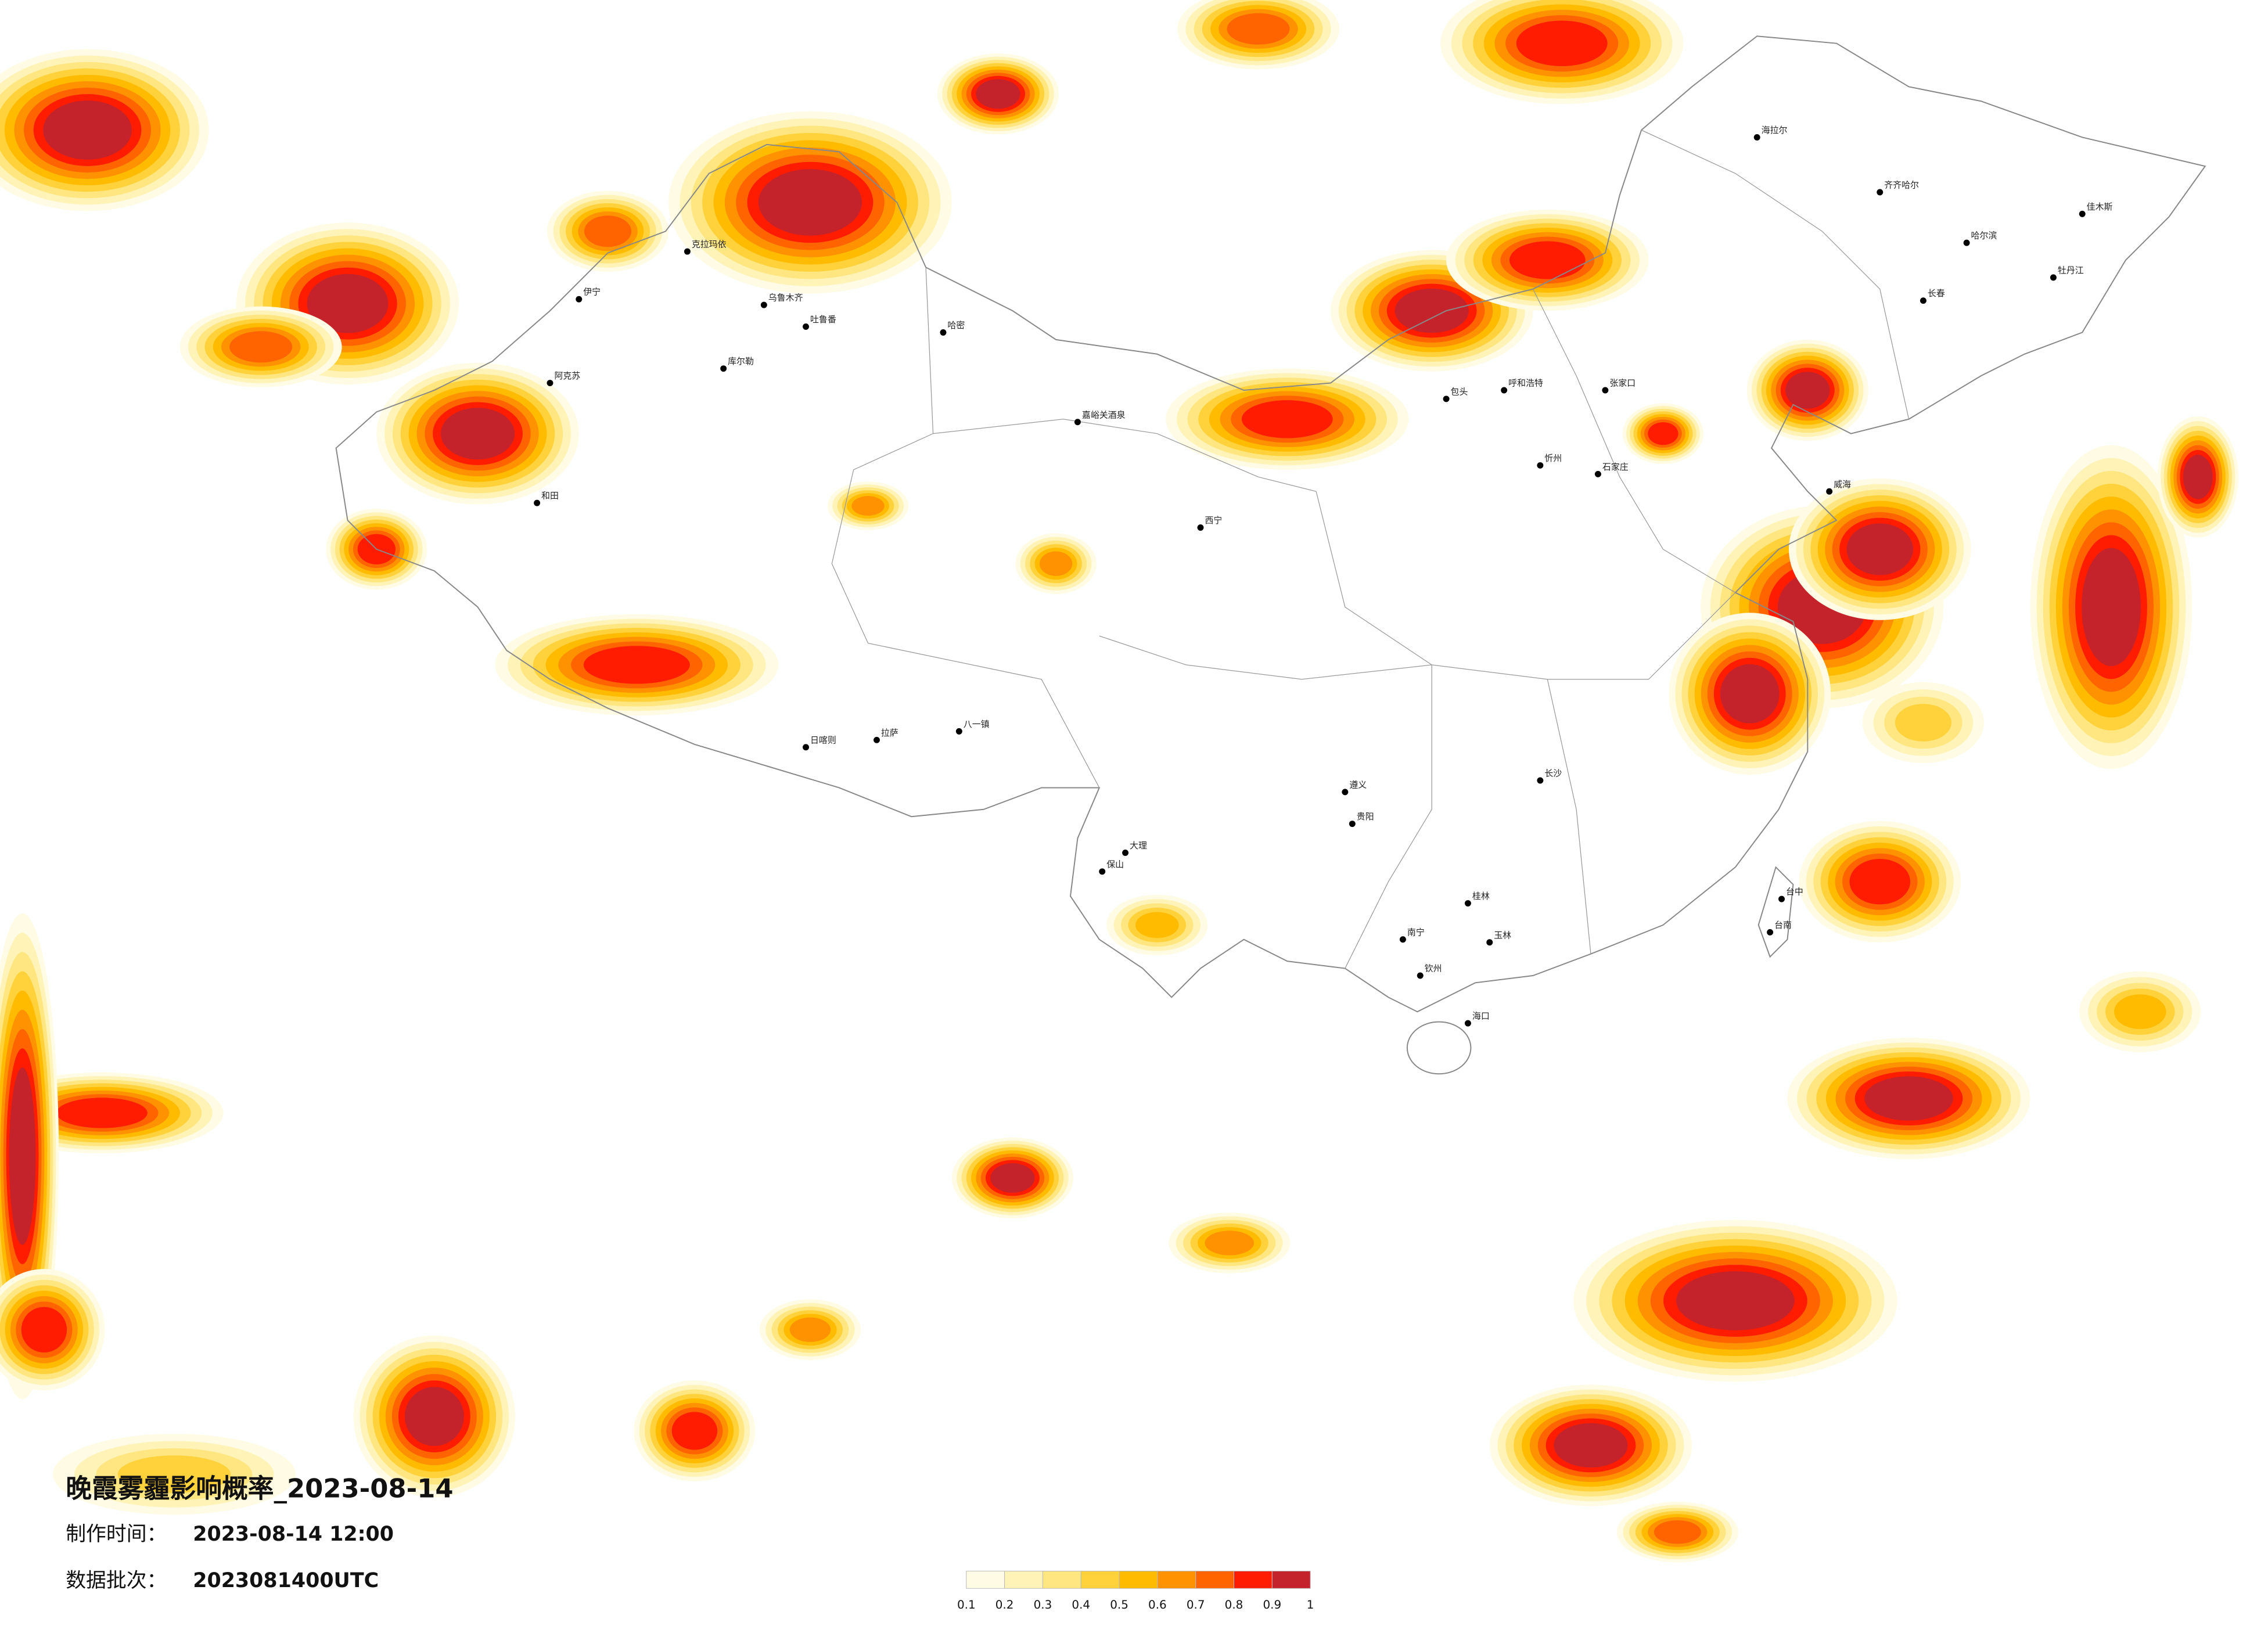  I want to click on city-label: 桂林, so click(1481, 896).